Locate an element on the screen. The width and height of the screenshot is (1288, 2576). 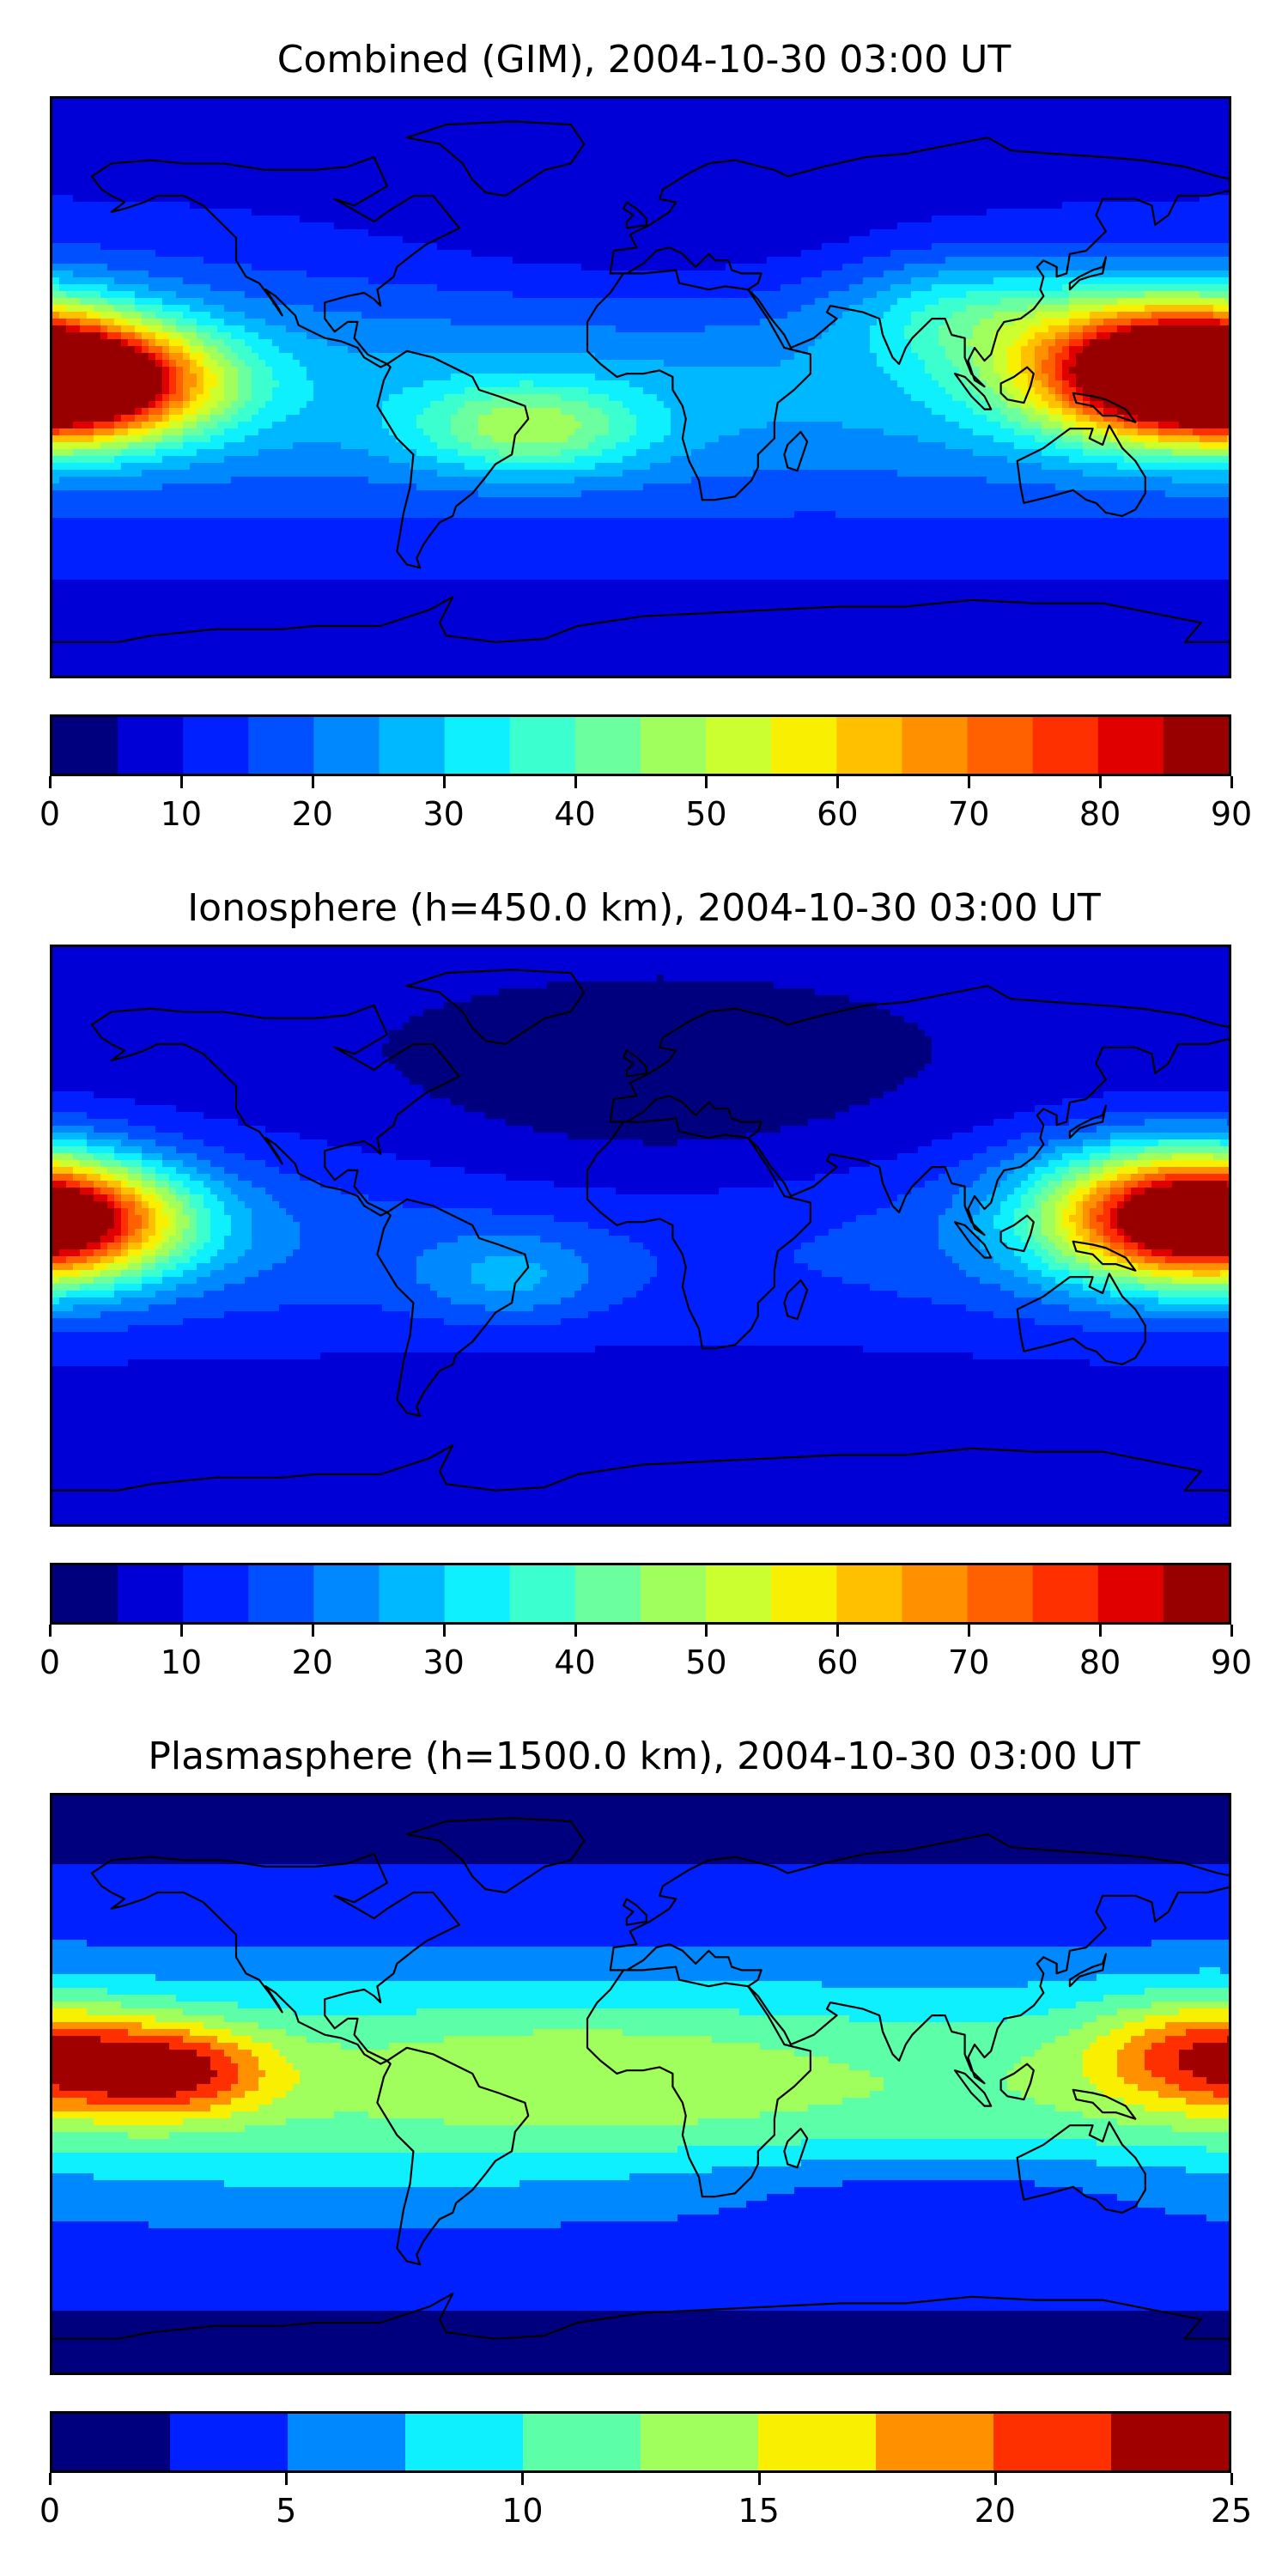
tick-label: 25 is located at coordinates (1232, 2511).